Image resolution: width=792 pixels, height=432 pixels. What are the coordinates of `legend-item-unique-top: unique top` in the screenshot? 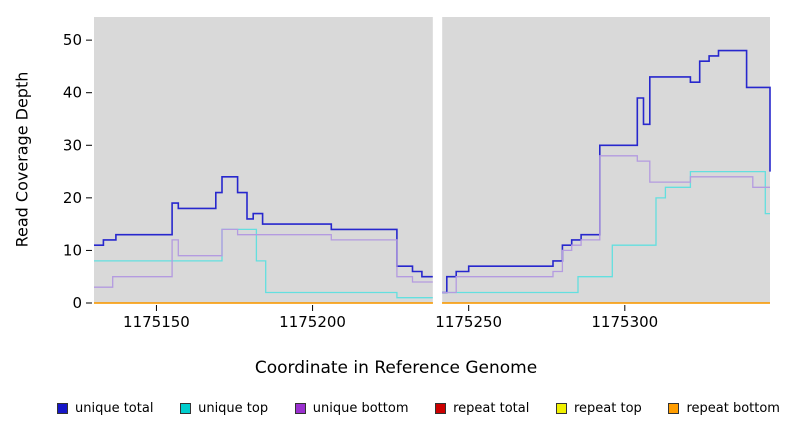 It's located at (224, 408).